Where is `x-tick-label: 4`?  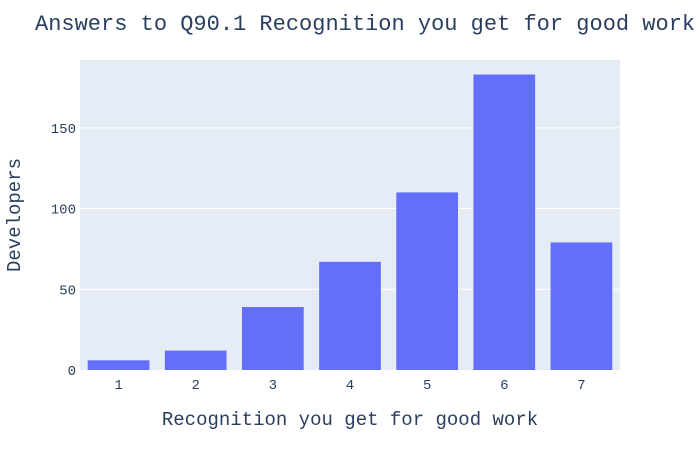
x-tick-label: 4 is located at coordinates (350, 386).